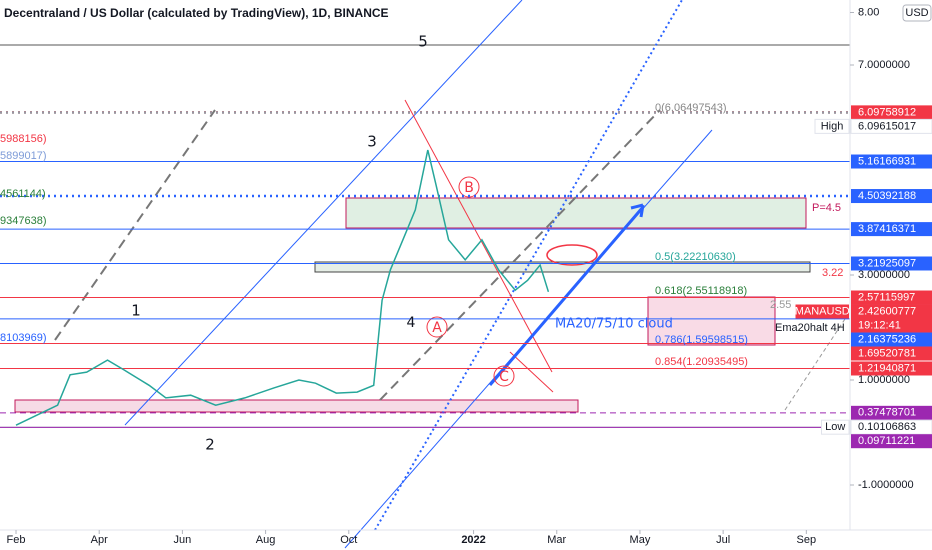 Image resolution: width=932 pixels, height=550 pixels. I want to click on currency-badge, so click(917, 13).